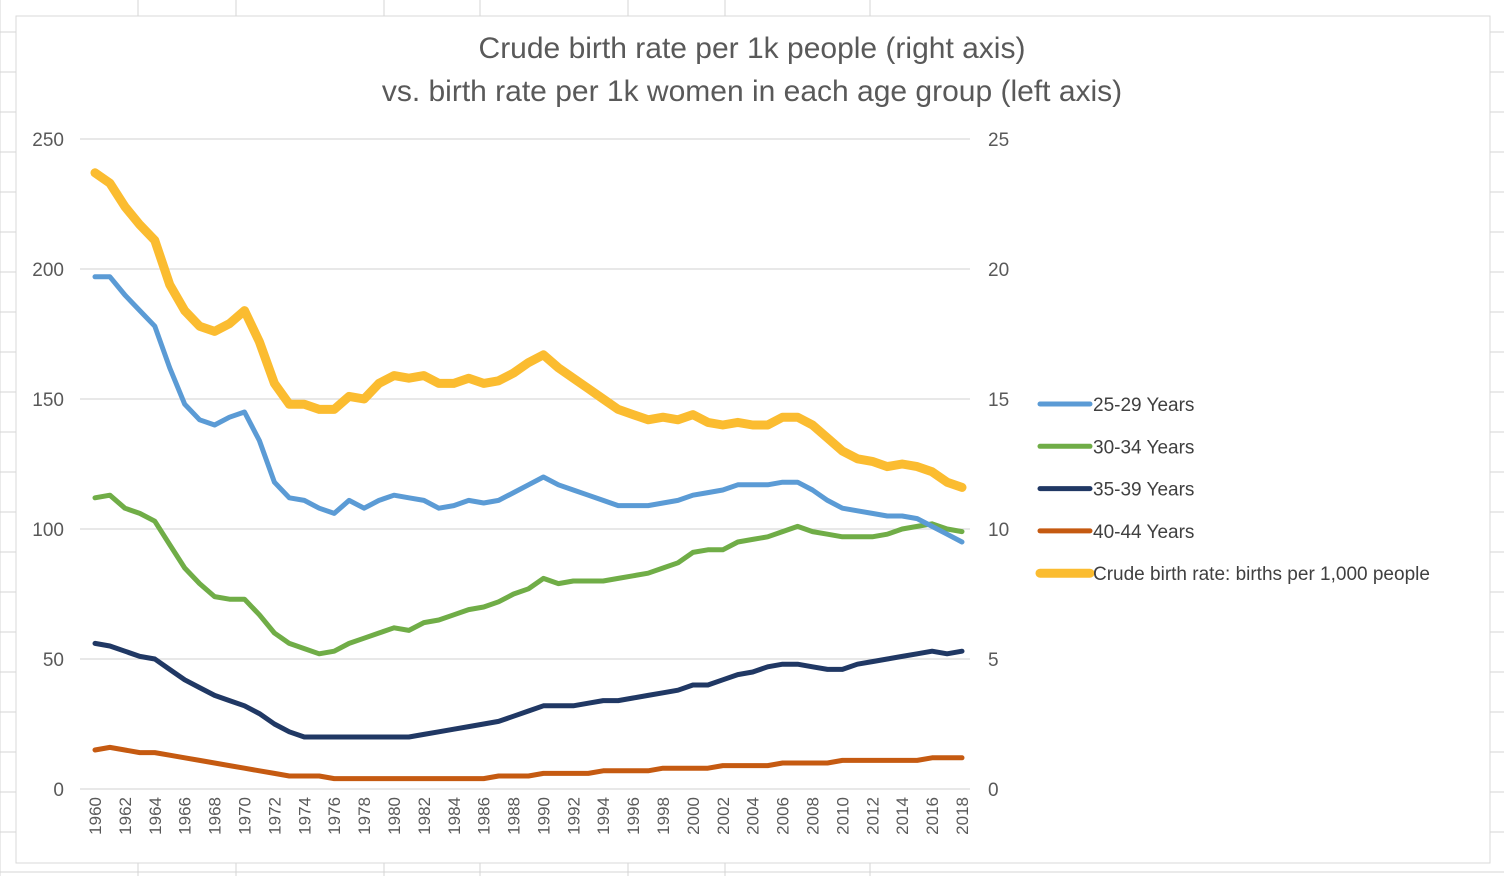  What do you see at coordinates (125, 816) in the screenshot?
I see `x-tick-label: 1962` at bounding box center [125, 816].